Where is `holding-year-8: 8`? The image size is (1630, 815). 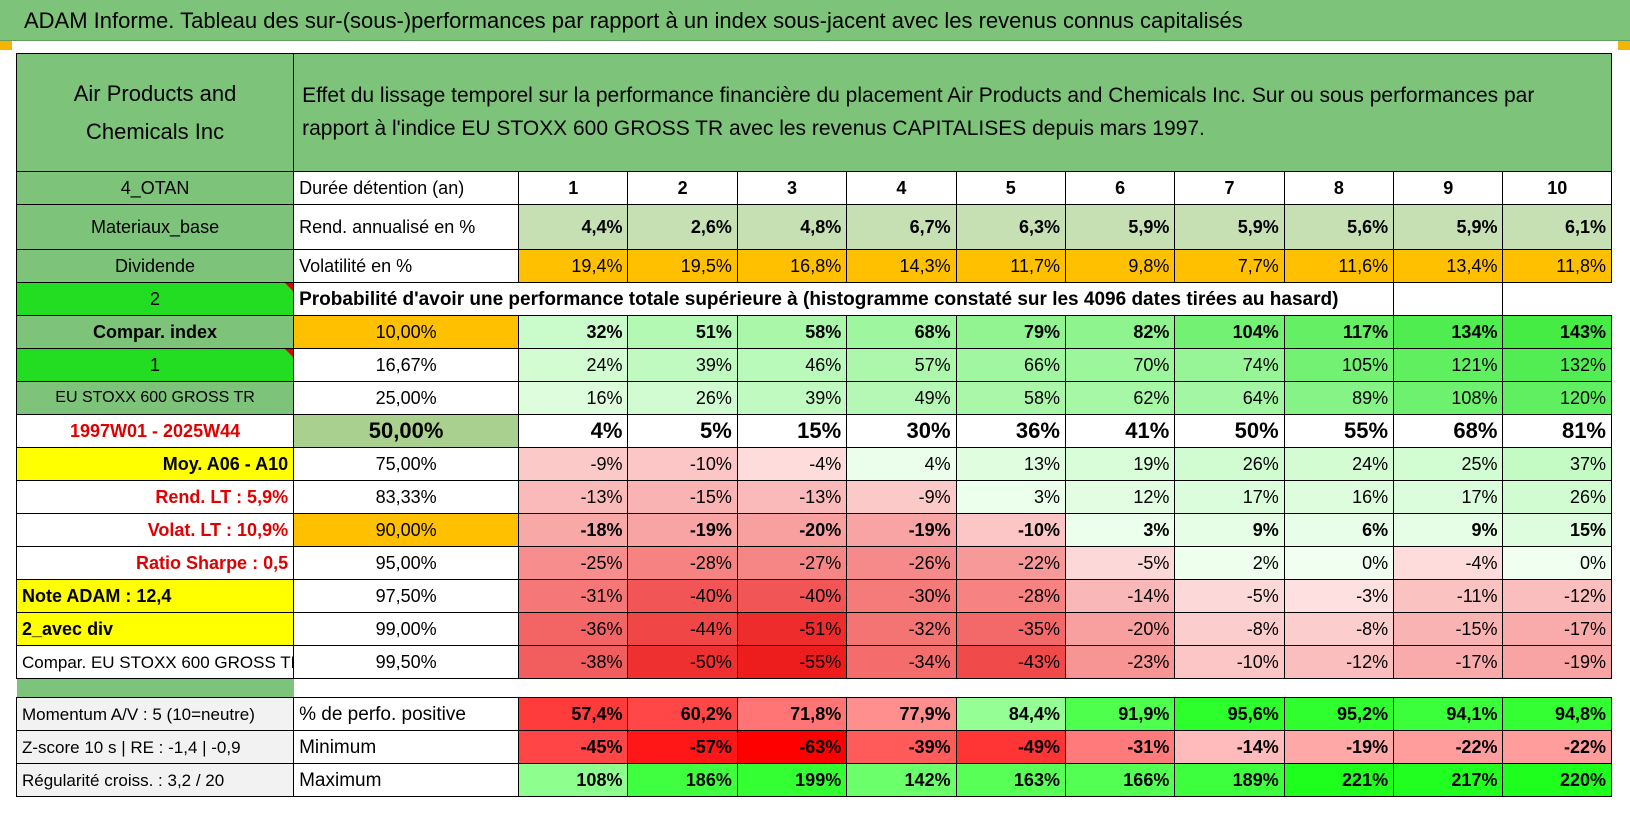 holding-year-8: 8 is located at coordinates (1339, 188).